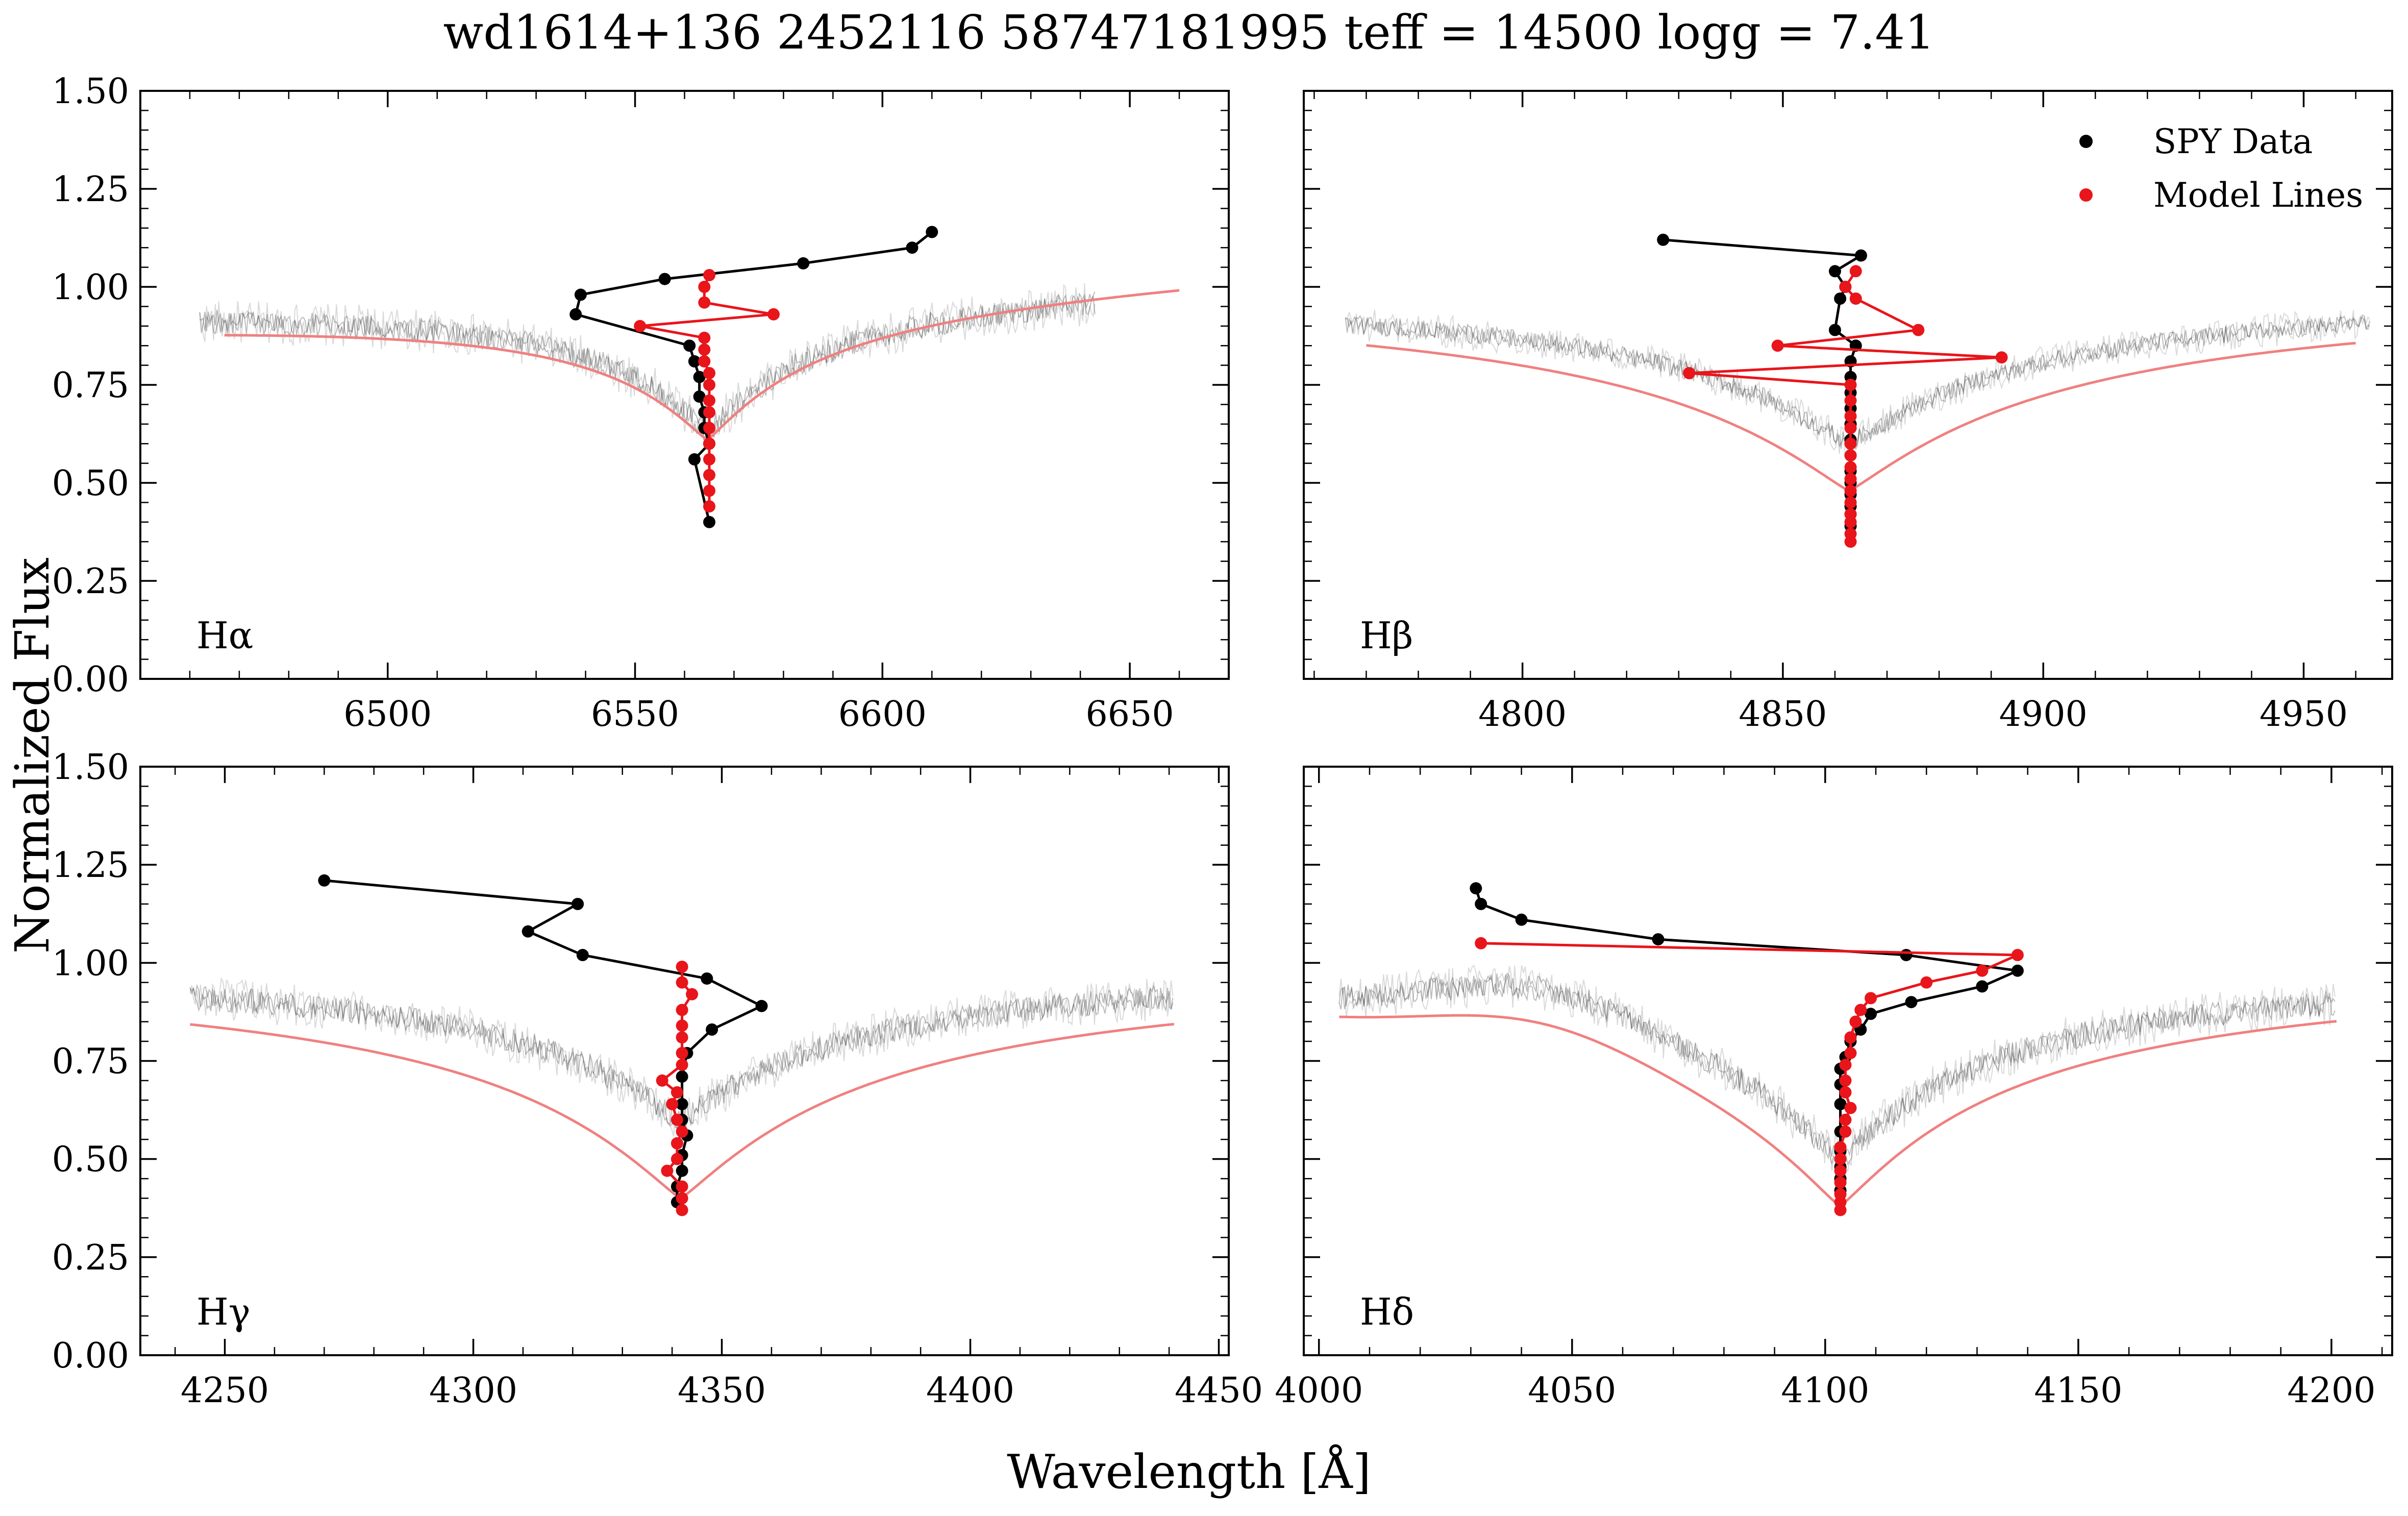 This screenshot has width=2408, height=1516. Describe the element at coordinates (1783, 714) in the screenshot. I see `x-tick-label: 4850` at that location.